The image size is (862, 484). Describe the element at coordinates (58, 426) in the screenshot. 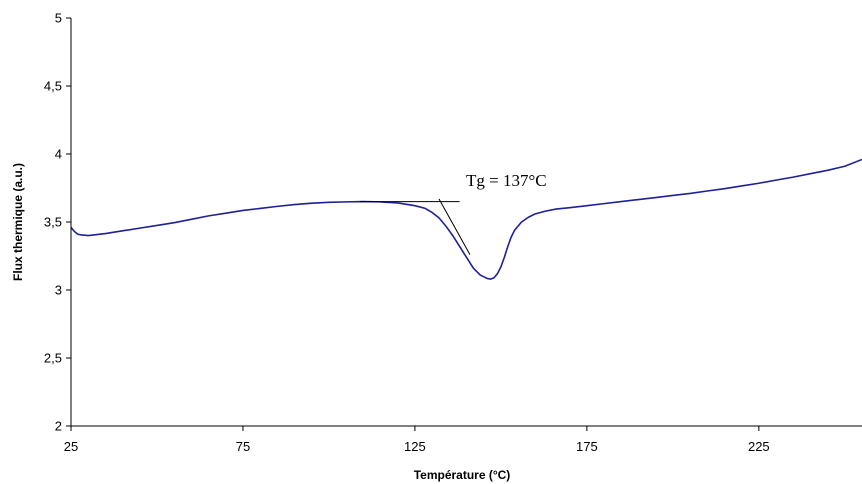

I see `y-tick-label: 2` at that location.